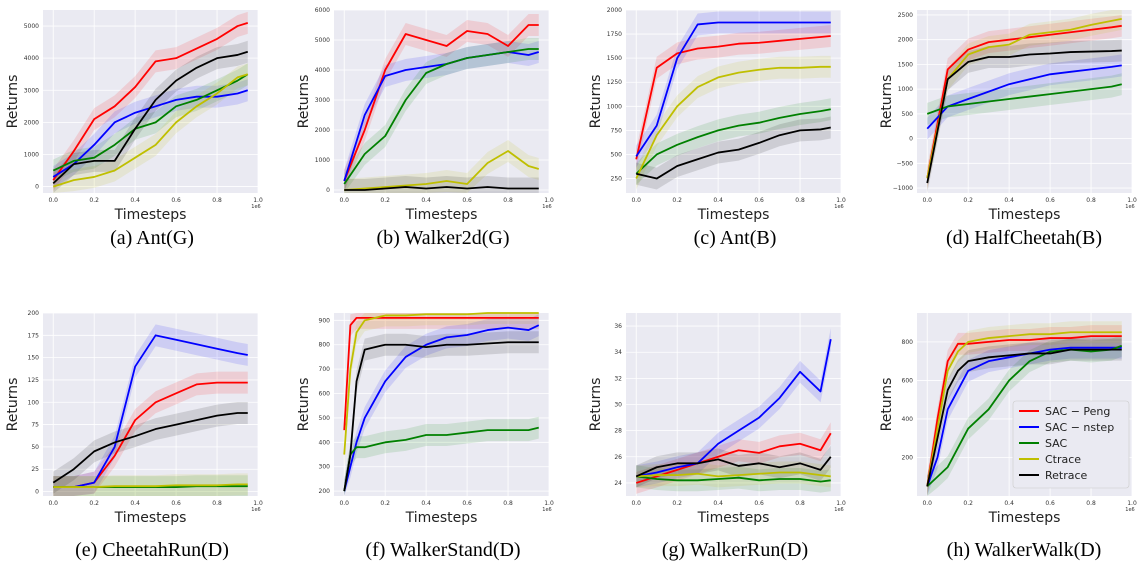  I want to click on y-tick-label: 25, so click(35, 469).